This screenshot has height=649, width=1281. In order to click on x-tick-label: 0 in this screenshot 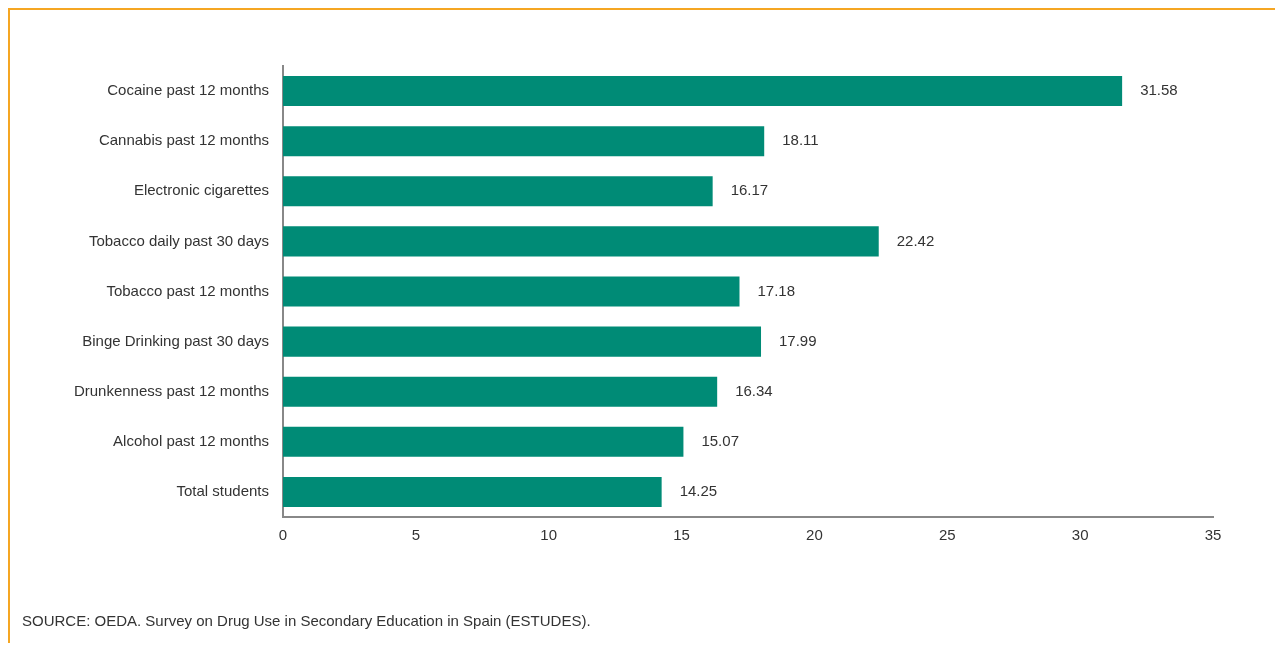, I will do `click(283, 535)`.